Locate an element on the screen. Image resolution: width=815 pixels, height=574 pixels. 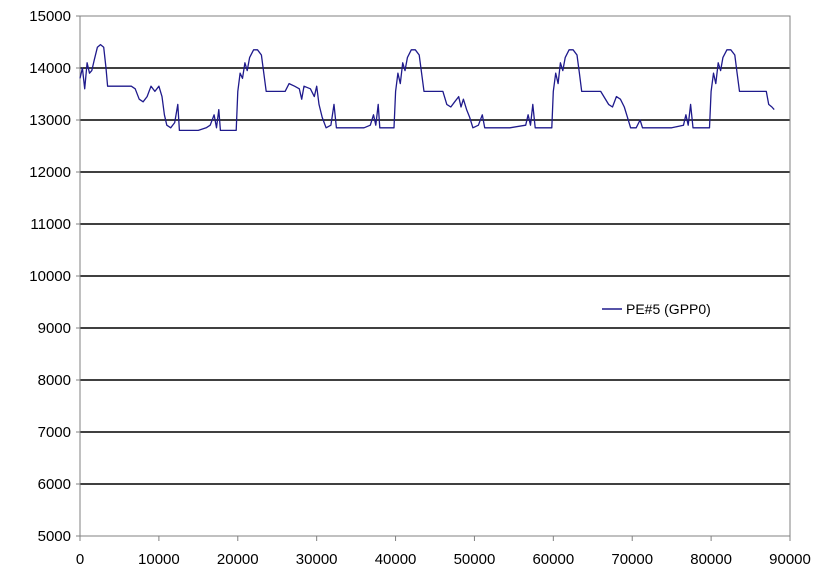
legend: PE#5 (GPP0) is located at coordinates (656, 309).